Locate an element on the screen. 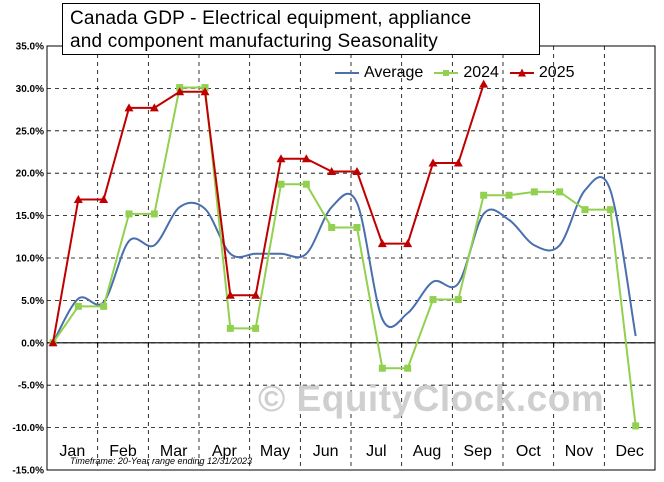  x-tick-label: Apr is located at coordinates (225, 451).